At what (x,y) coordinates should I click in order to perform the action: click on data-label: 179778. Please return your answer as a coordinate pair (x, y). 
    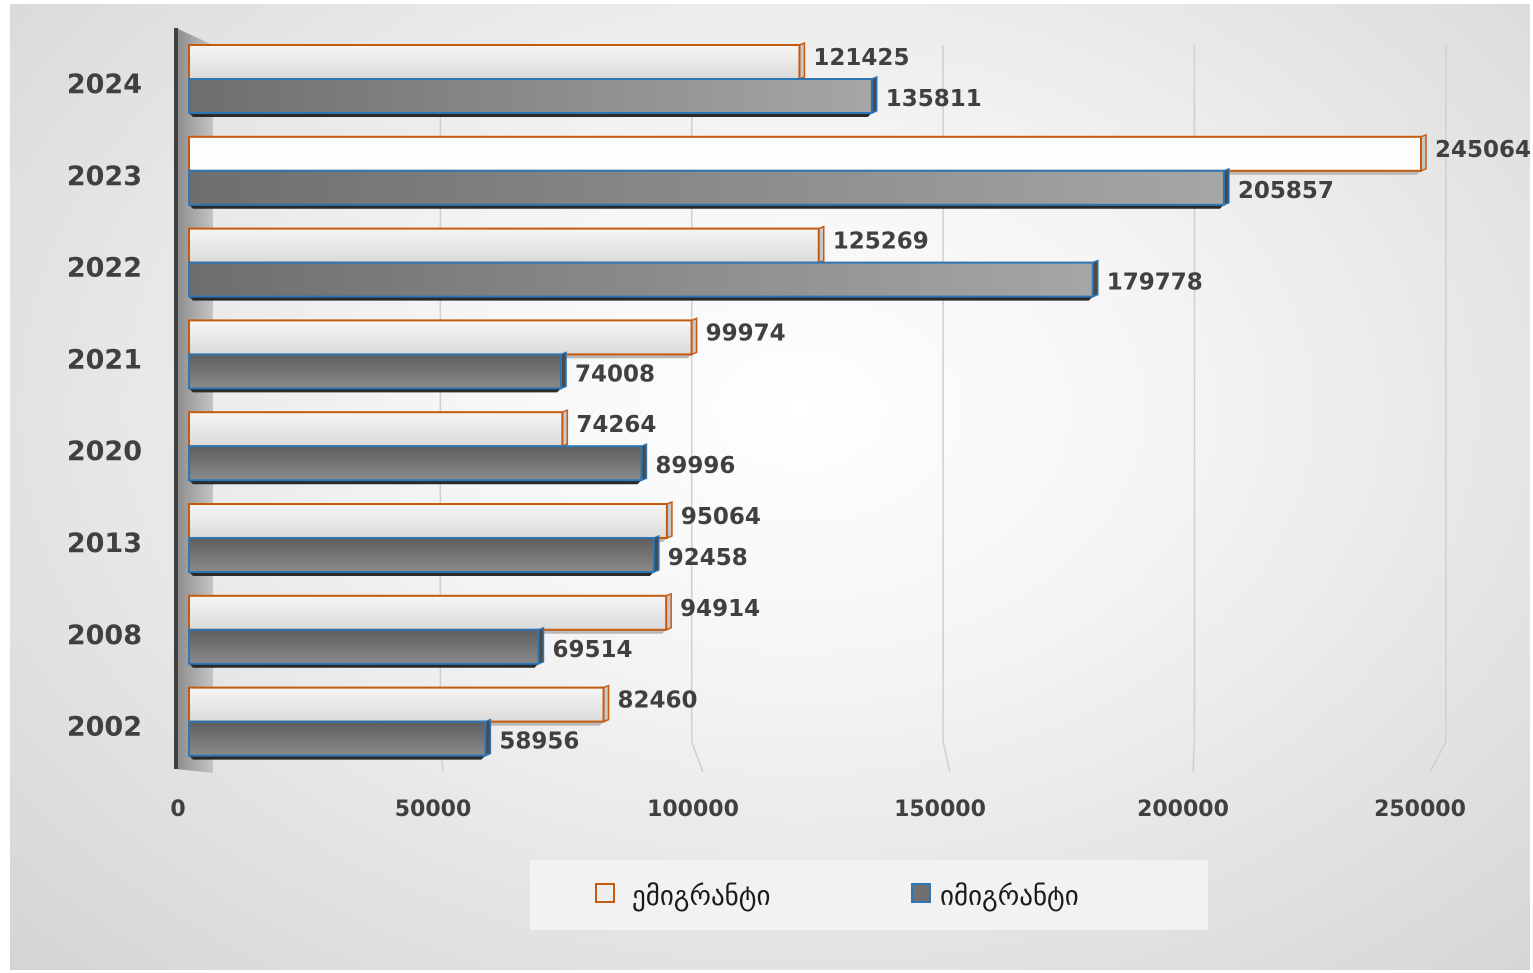
    Looking at the image, I should click on (1155, 283).